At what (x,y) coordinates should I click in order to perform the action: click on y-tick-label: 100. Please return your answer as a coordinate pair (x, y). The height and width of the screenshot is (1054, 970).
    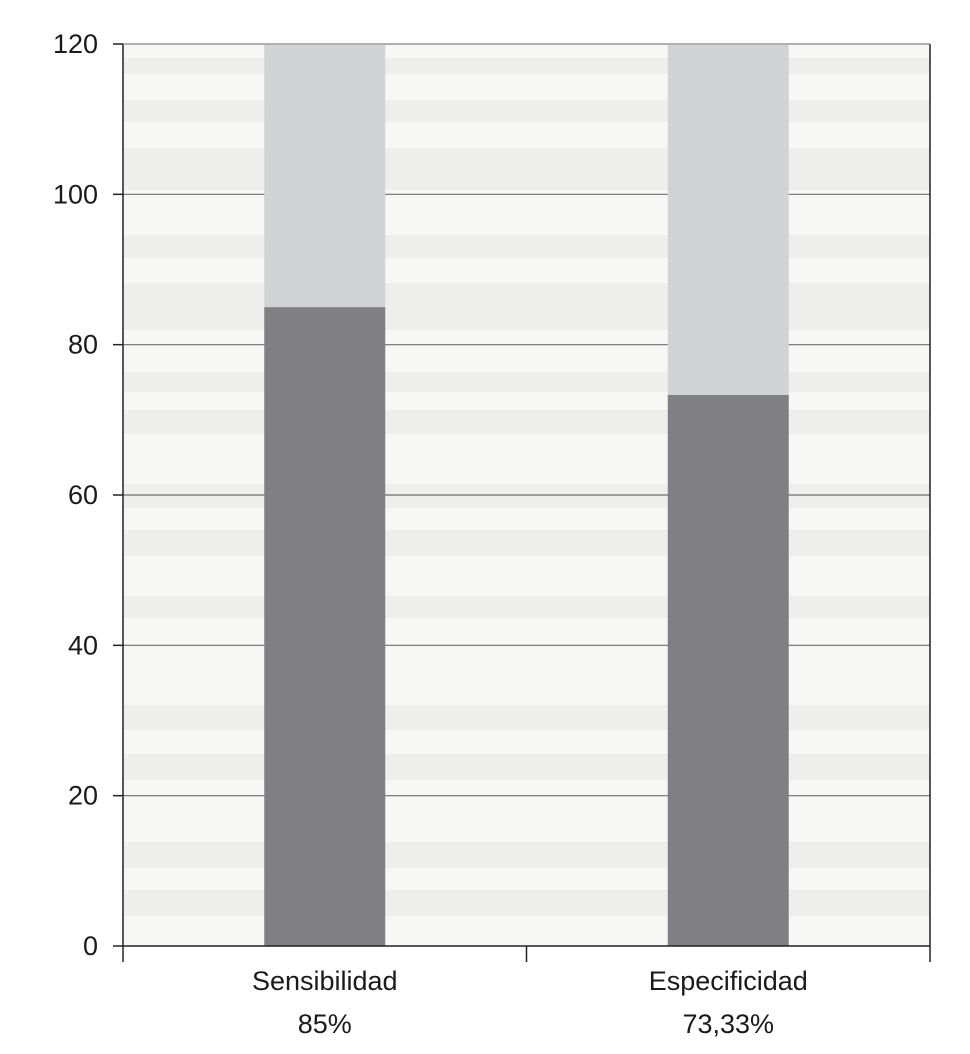
    Looking at the image, I should click on (75, 194).